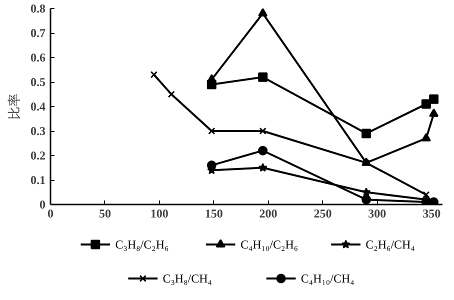 The image size is (454, 300). Describe the element at coordinates (390, 245) in the screenshot. I see `legend-label: C₂H₆/CH₄` at that location.